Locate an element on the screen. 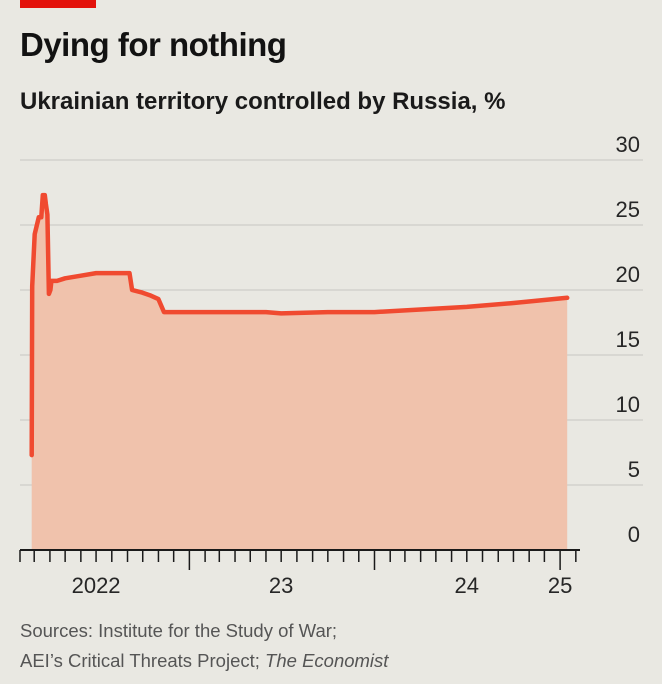 Image resolution: width=662 pixels, height=684 pixels. y-tick-label: 15 is located at coordinates (628, 339).